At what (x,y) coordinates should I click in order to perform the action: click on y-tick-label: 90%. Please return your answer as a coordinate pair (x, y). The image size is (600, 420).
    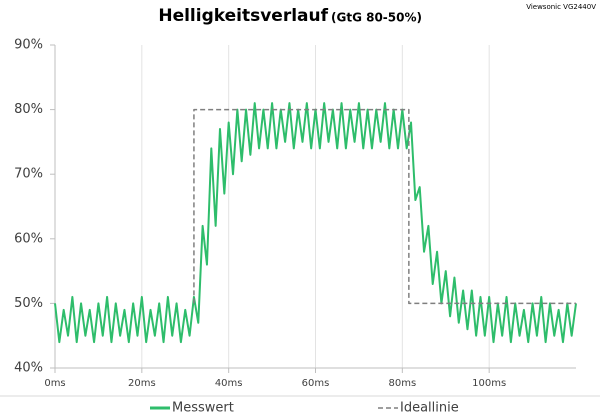
    Looking at the image, I should click on (28, 45).